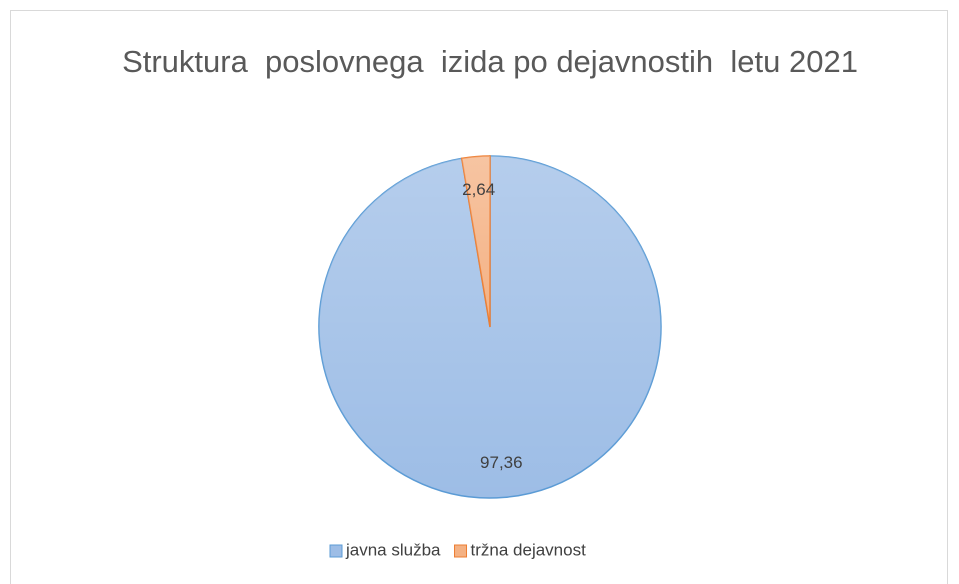 The width and height of the screenshot is (959, 584). Describe the element at coordinates (475, 241) in the screenshot. I see `slice-shade` at that location.